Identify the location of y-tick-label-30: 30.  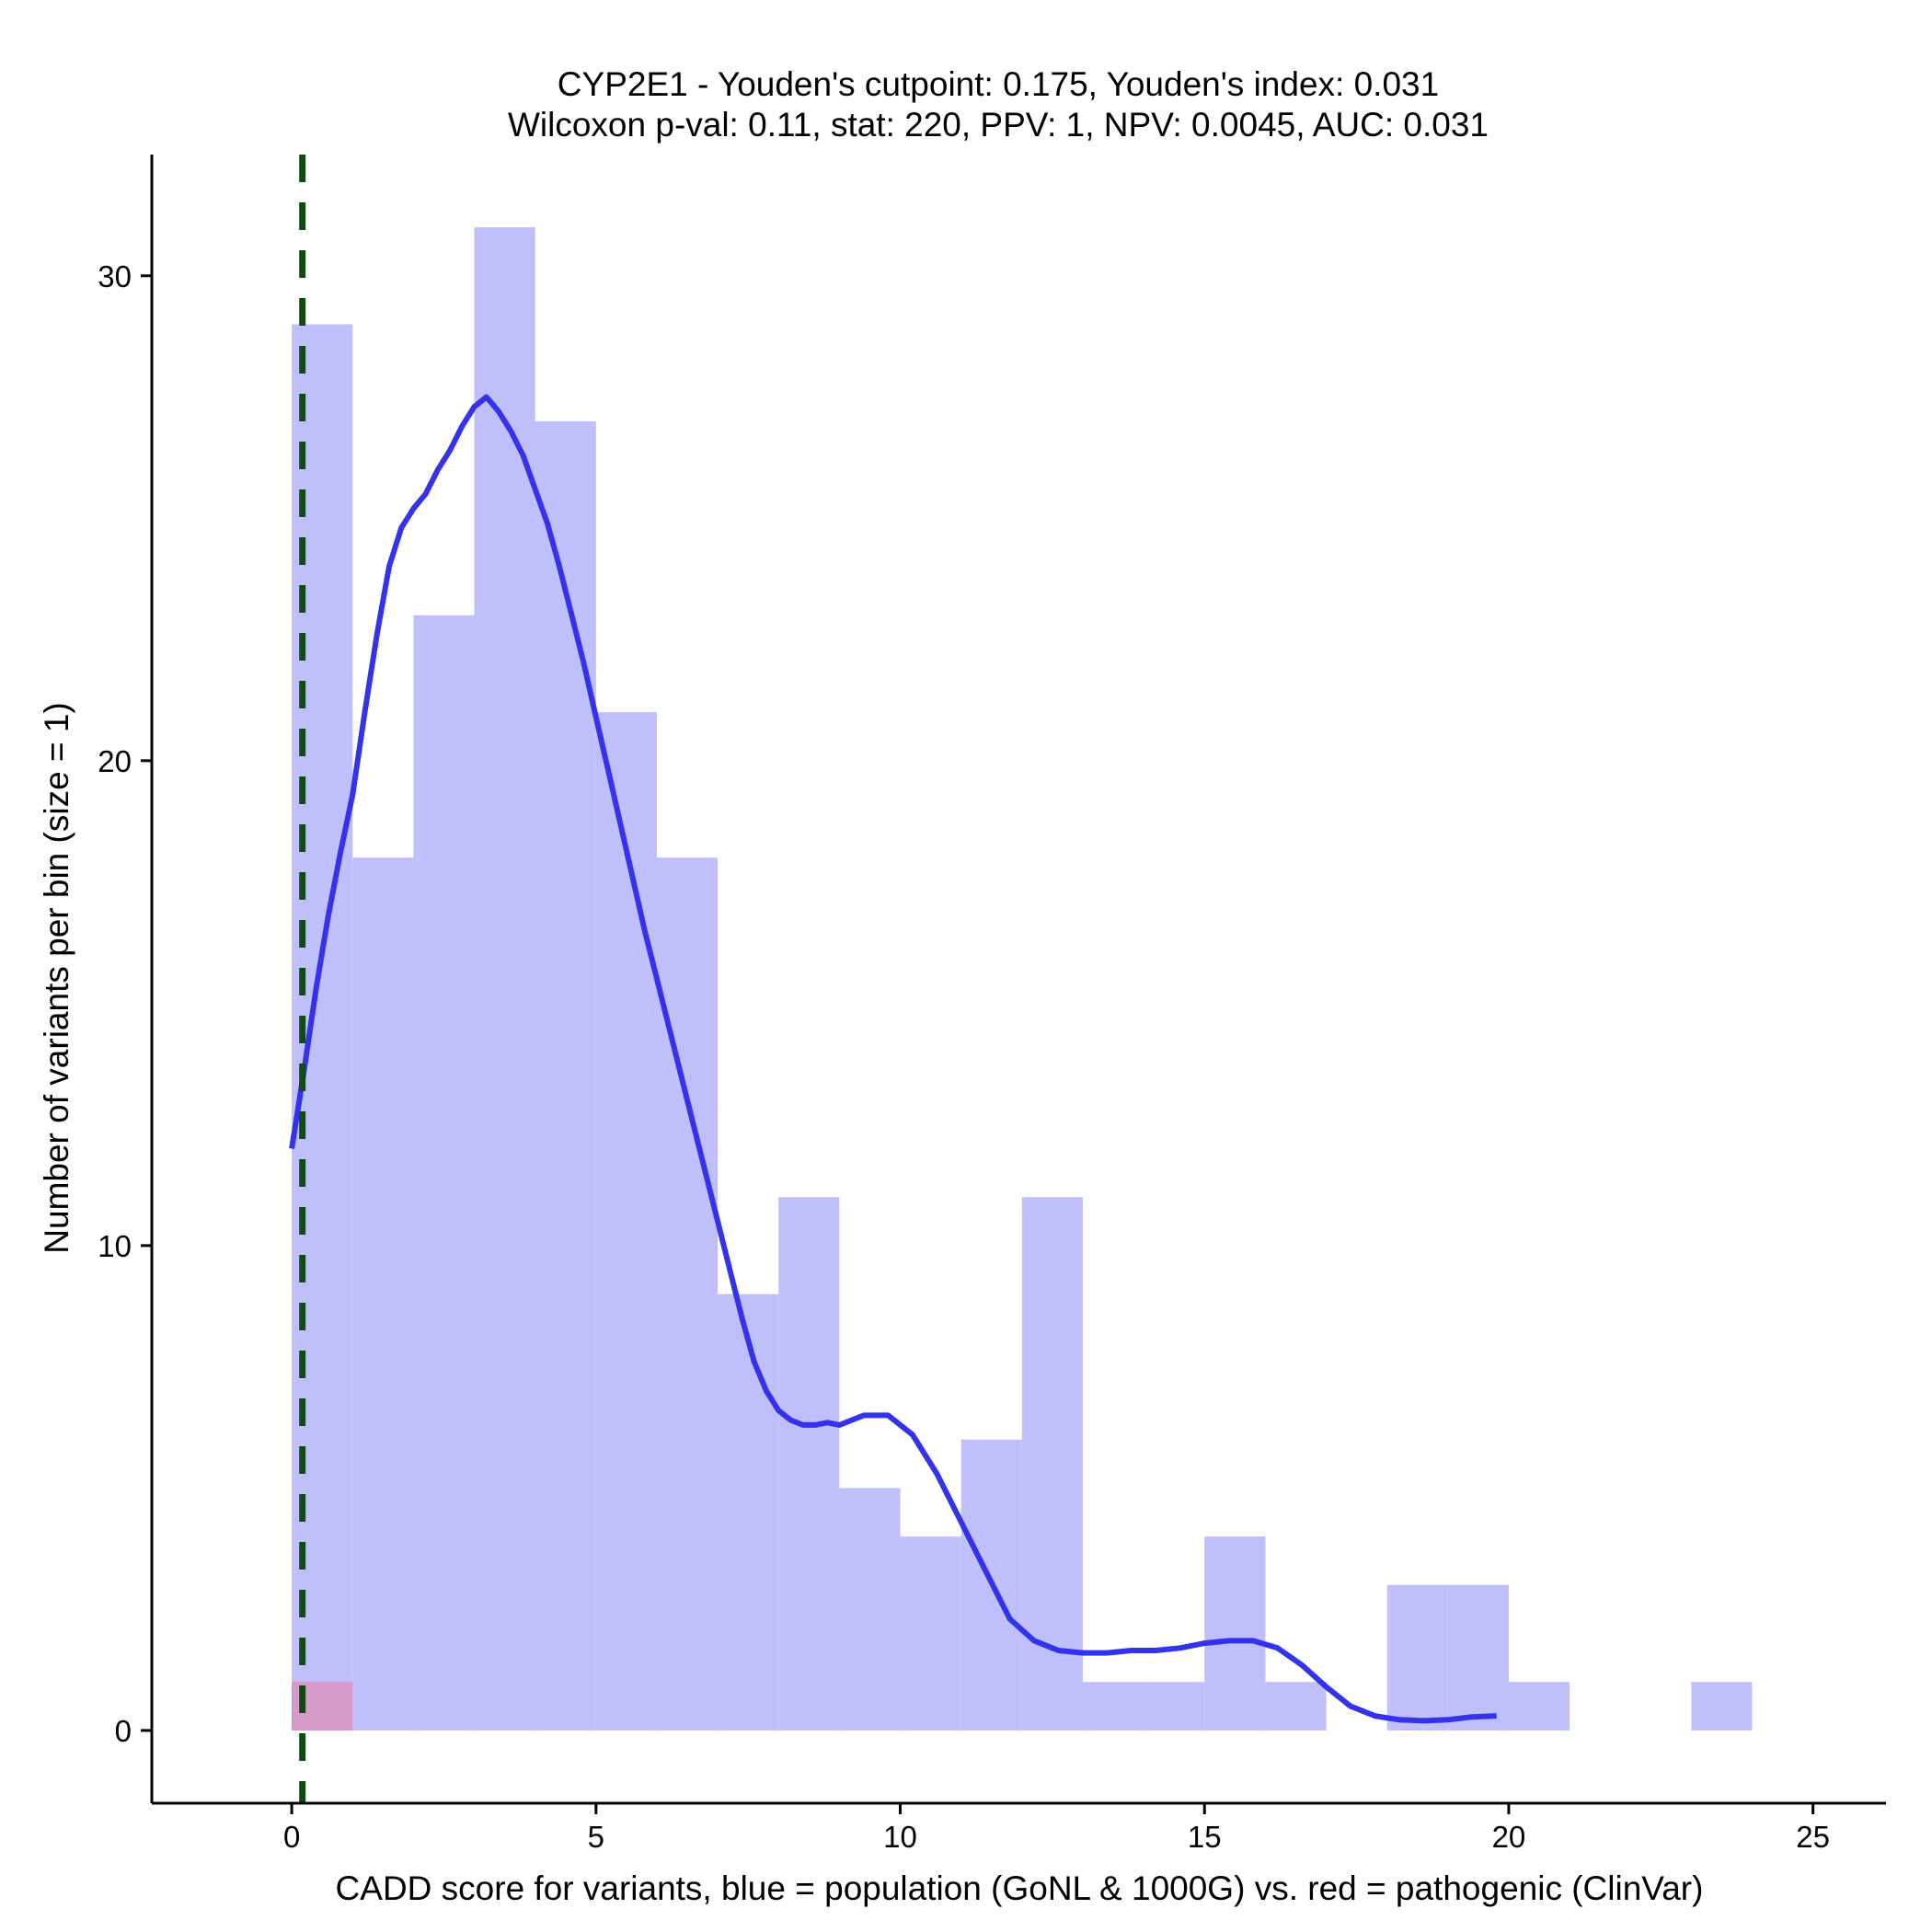
(115, 276).